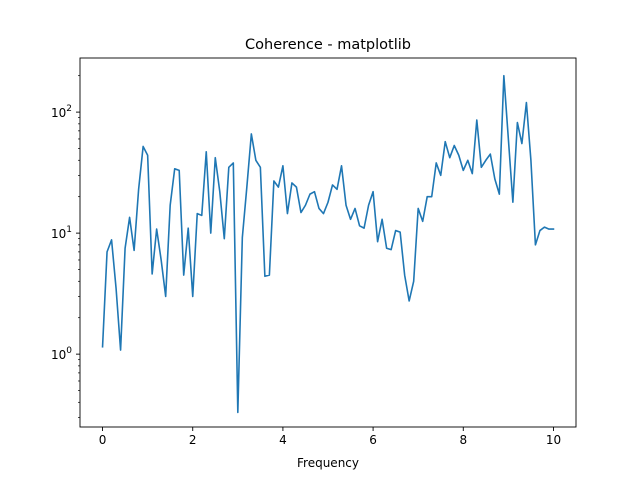 The image size is (640, 480). What do you see at coordinates (463, 440) in the screenshot?
I see `x-tick-label: 8` at bounding box center [463, 440].